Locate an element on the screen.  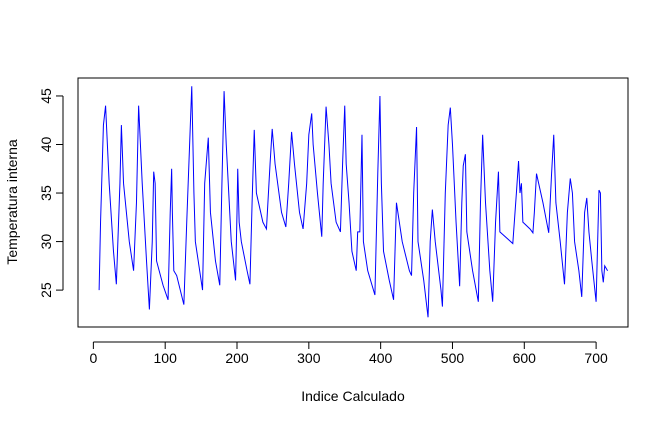
x-tick-label: 300 is located at coordinates (309, 358).